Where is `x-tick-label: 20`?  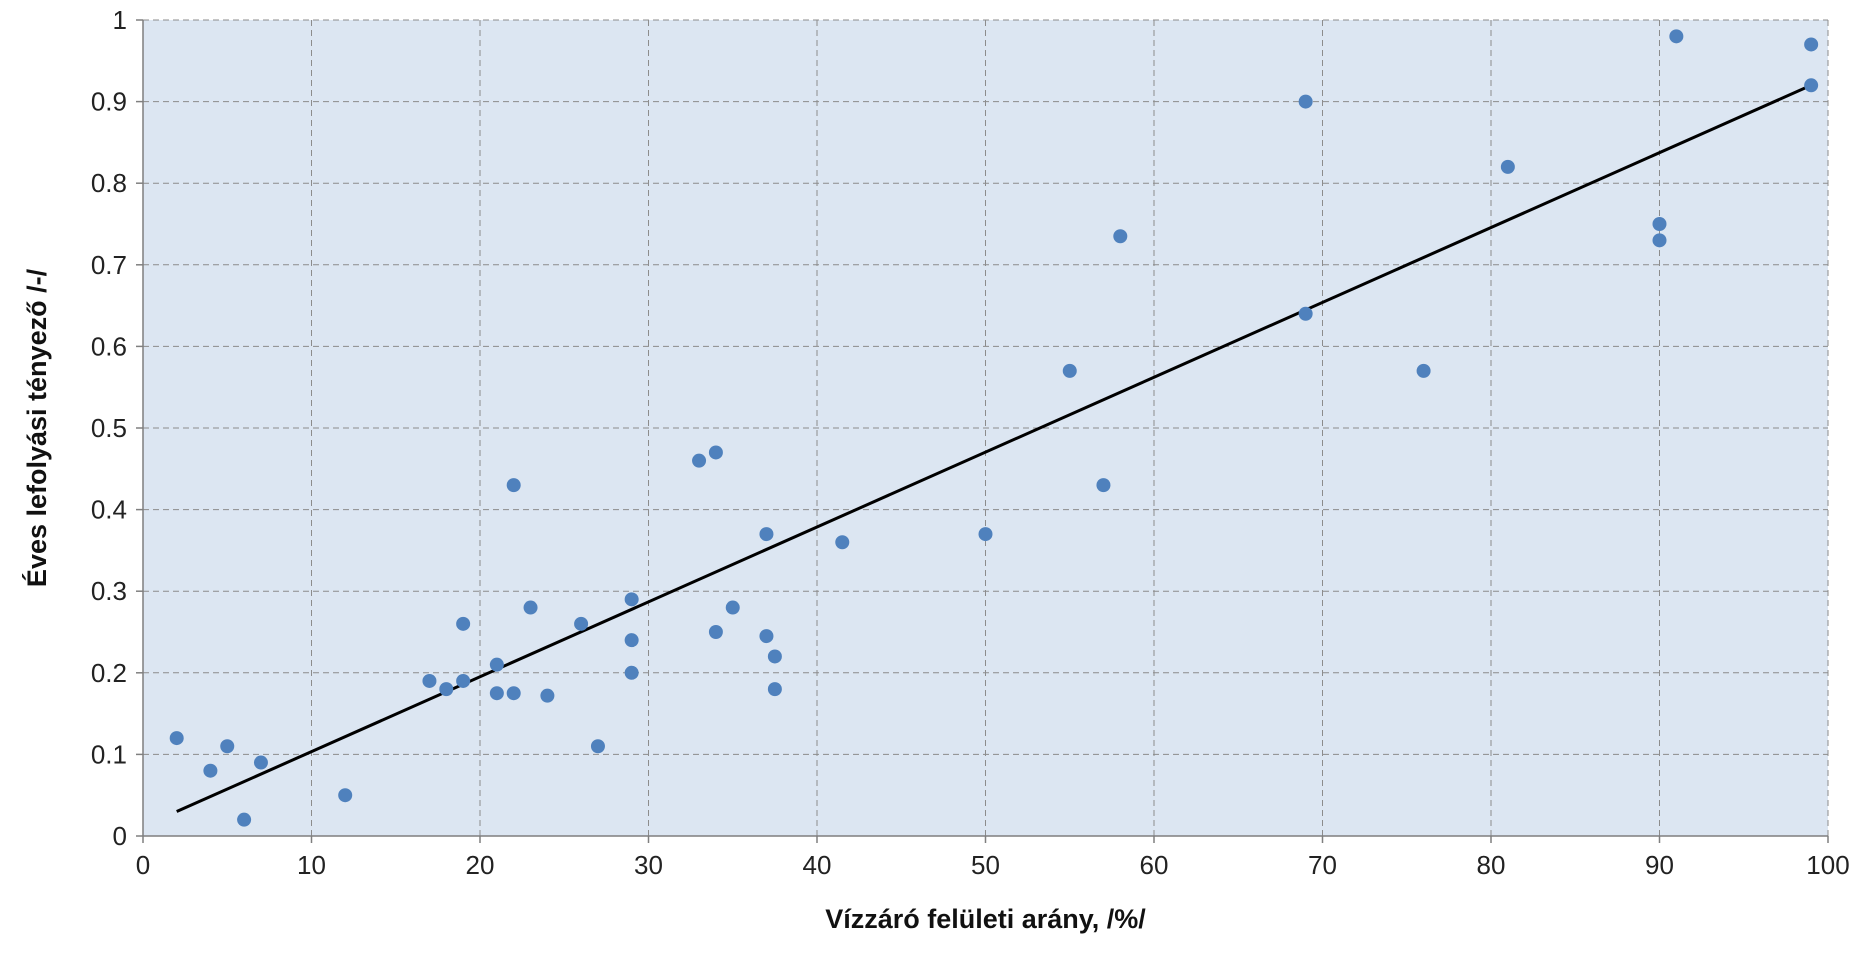
x-tick-label: 20 is located at coordinates (480, 865).